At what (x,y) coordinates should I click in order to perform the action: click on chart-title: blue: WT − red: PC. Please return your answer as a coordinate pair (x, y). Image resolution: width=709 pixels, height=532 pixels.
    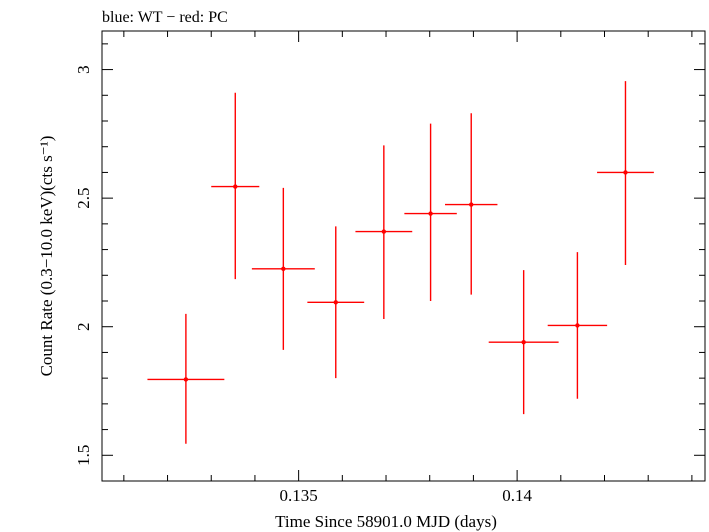
    Looking at the image, I should click on (165, 17).